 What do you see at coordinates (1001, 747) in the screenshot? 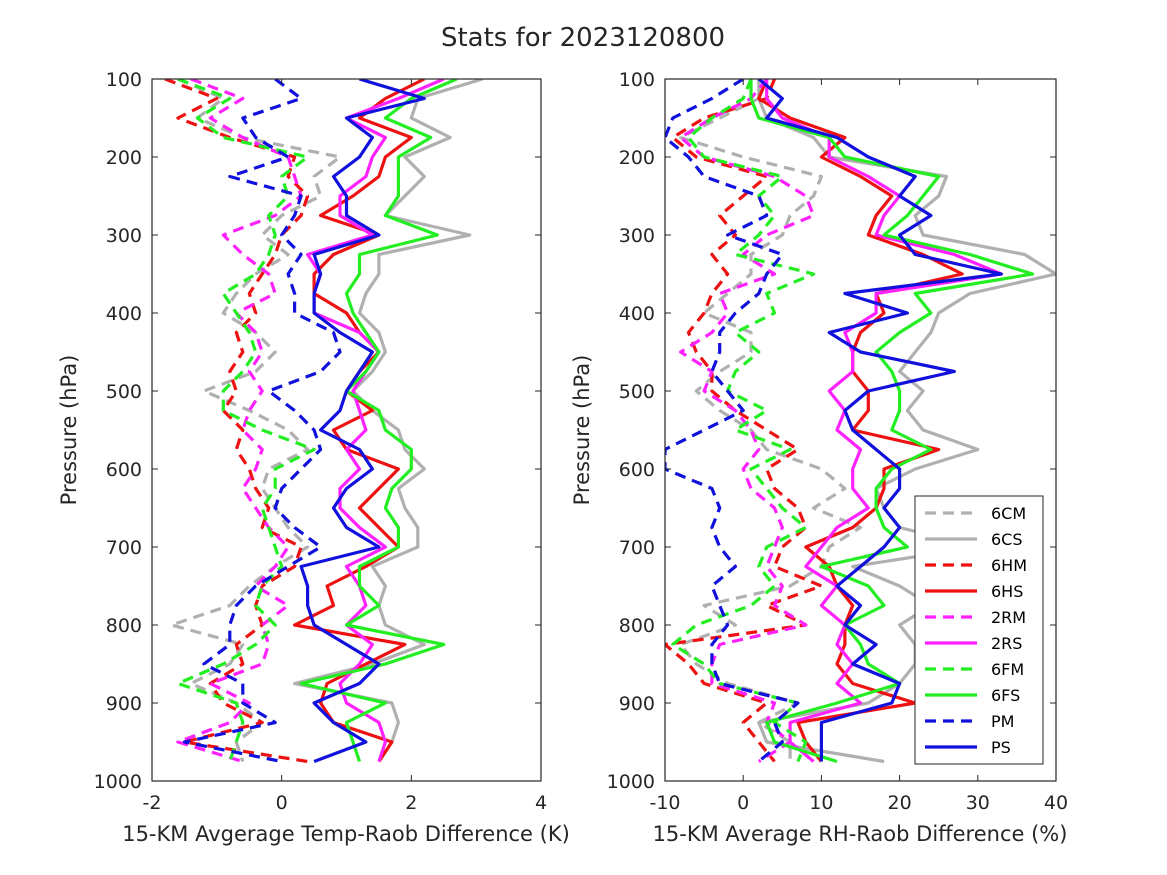
I see `legend-label-ps: PS` at bounding box center [1001, 747].